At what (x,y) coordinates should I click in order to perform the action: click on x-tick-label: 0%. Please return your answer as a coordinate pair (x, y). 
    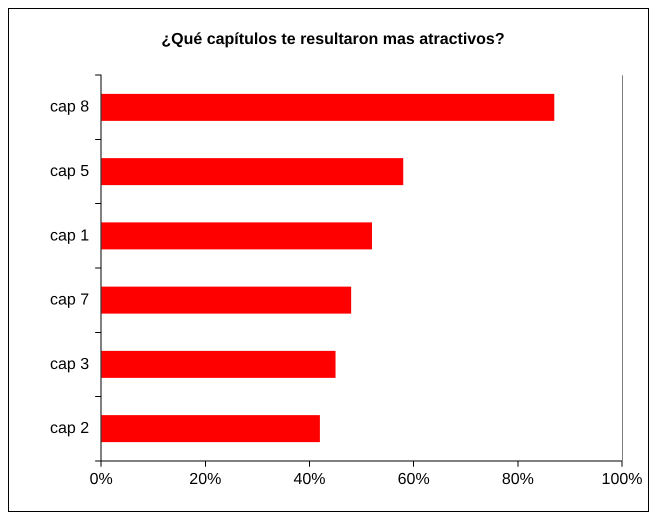
    Looking at the image, I should click on (101, 479).